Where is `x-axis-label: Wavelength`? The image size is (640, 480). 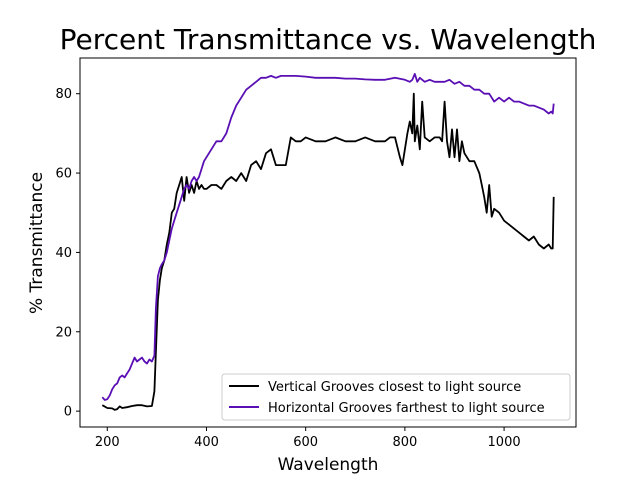 x-axis-label: Wavelength is located at coordinates (328, 465).